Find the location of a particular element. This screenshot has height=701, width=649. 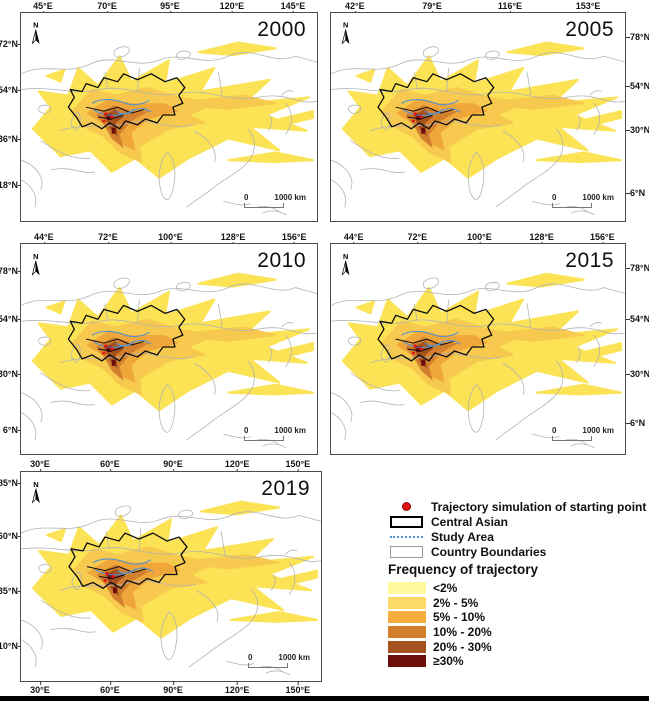

legend-item-central-asian: Central Asian is located at coordinates (516, 521).